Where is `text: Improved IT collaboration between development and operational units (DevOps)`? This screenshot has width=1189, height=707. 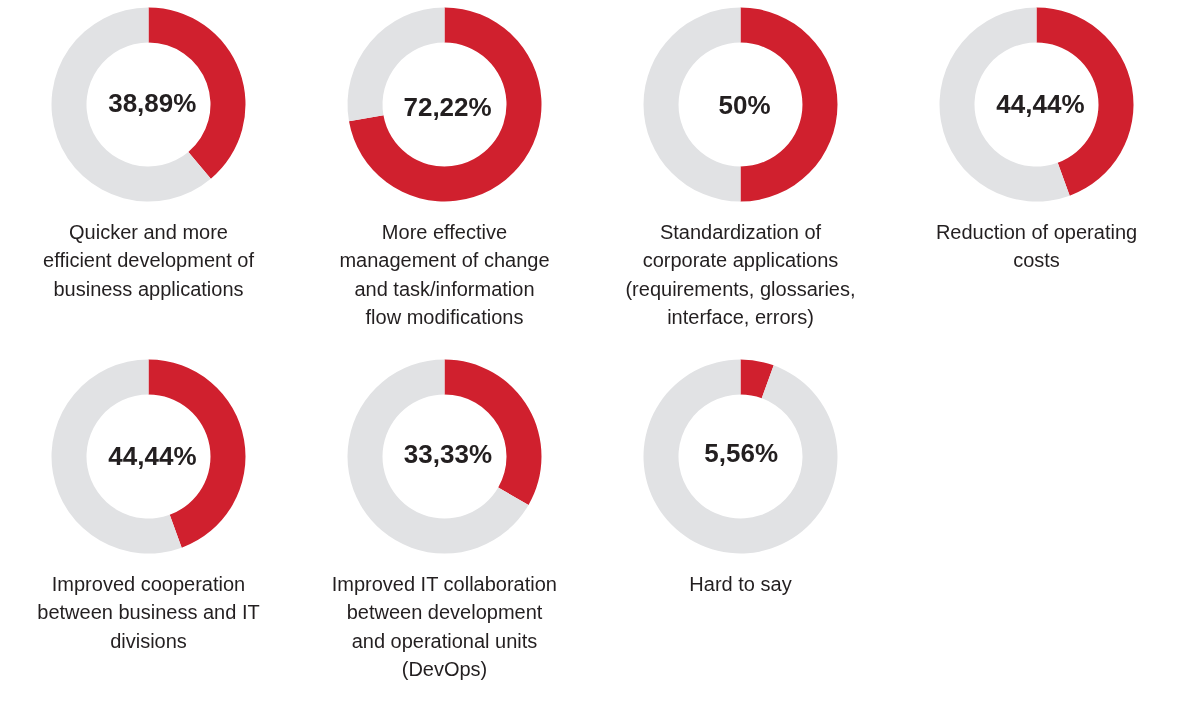
text: Improved IT collaboration between development and operational units (DevOps) is located at coordinates (444, 626).